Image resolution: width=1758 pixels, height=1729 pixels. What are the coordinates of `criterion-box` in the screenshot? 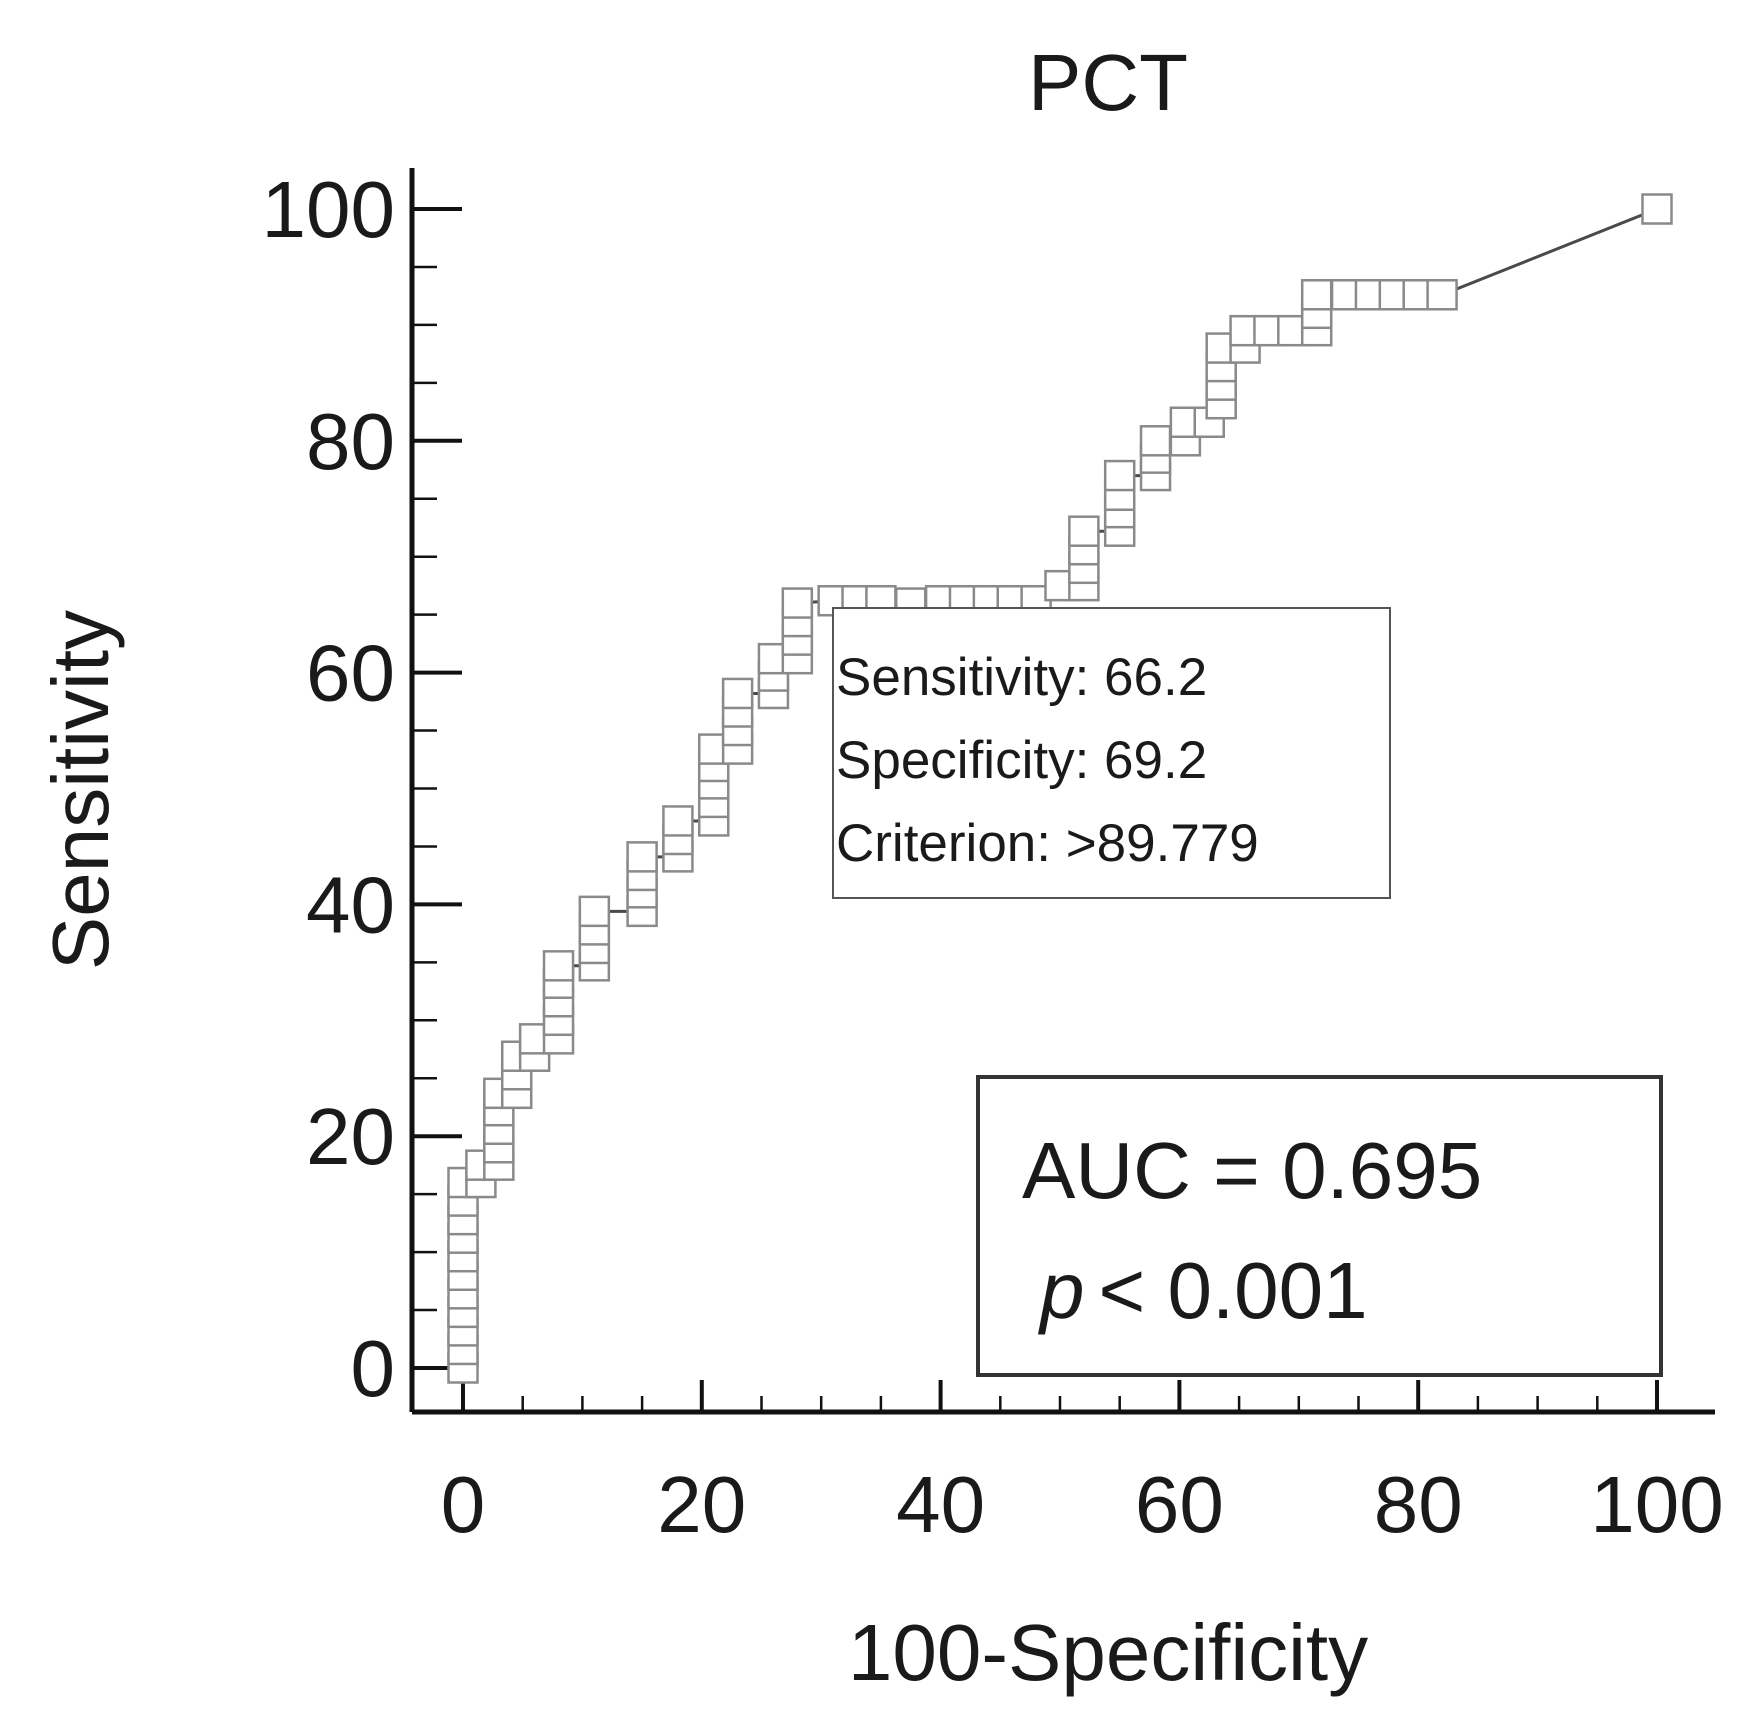 It's located at (1111, 753).